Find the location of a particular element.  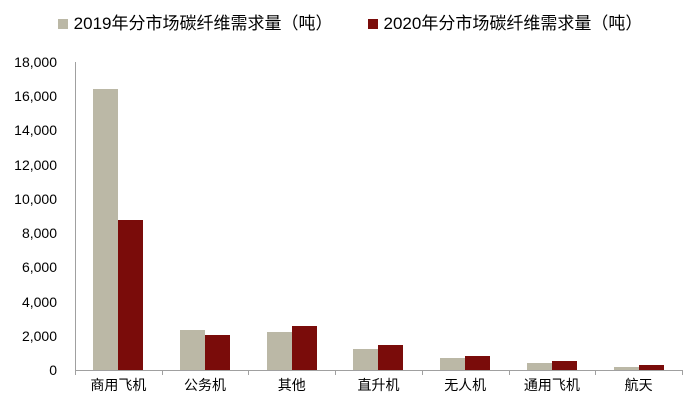

y-axis-tick-label: 10,000 is located at coordinates (35, 198).